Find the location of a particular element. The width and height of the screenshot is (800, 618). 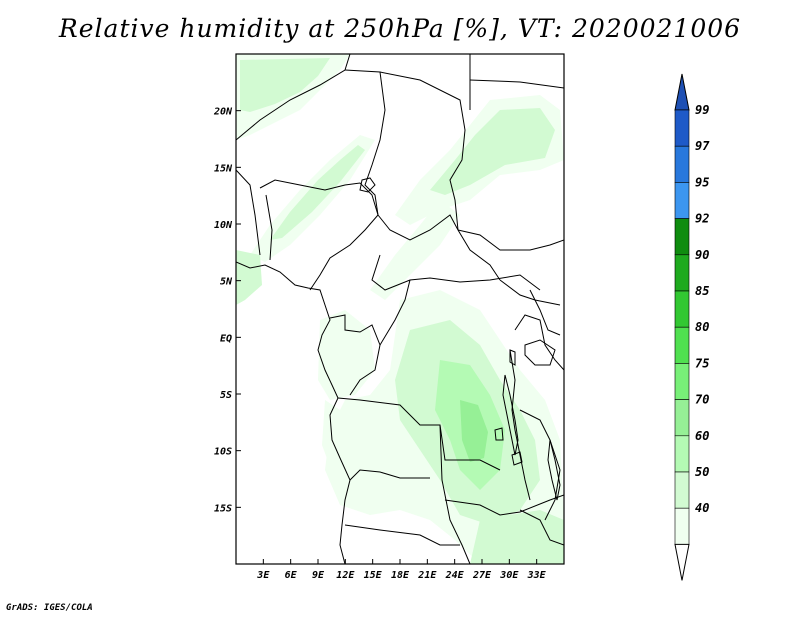

border-namibia is located at coordinates (402, 535).